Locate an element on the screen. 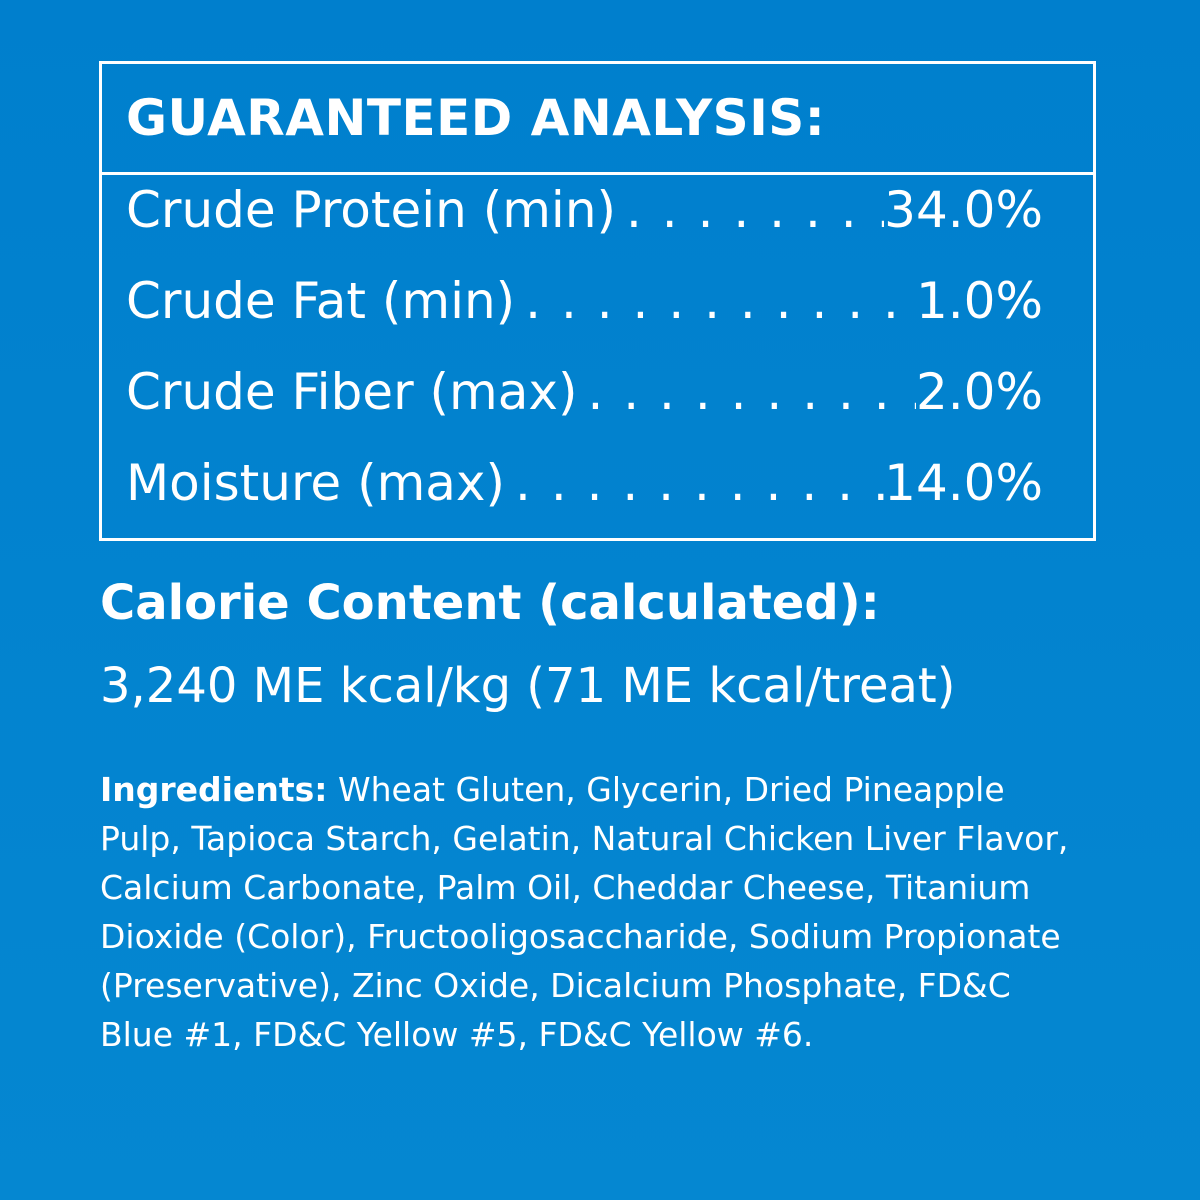 The height and width of the screenshot is (1200, 1200). nutrient-value: 34.0% is located at coordinates (963, 210).